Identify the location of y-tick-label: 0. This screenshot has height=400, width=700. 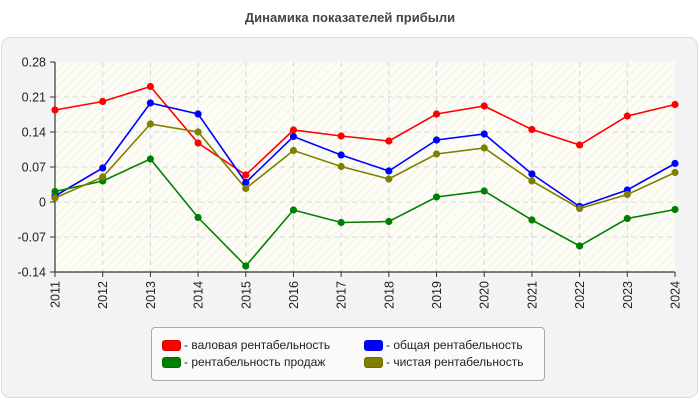
(42, 203).